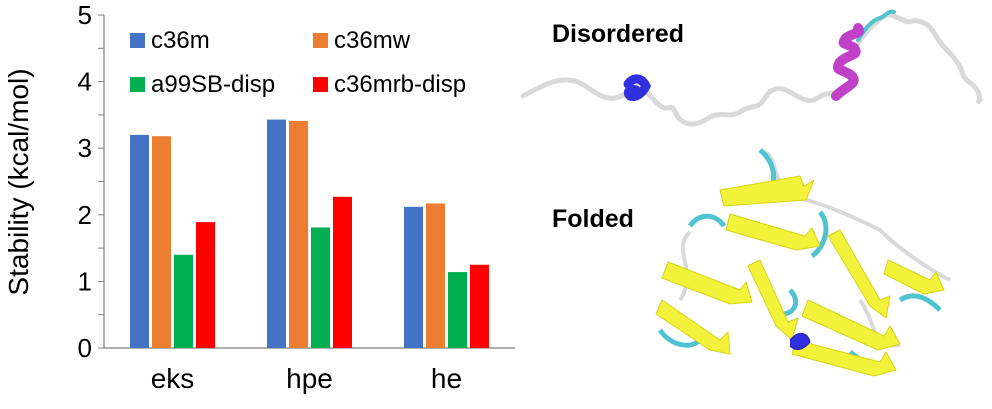 The width and height of the screenshot is (992, 409). What do you see at coordinates (320, 84) in the screenshot?
I see `legend-swatch-c36mrb-disp` at bounding box center [320, 84].